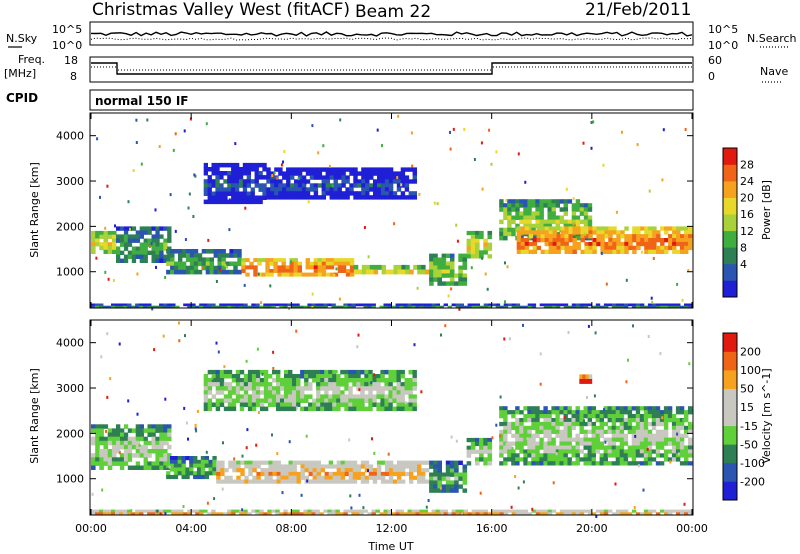 The image size is (800, 554). Describe the element at coordinates (22, 38) in the screenshot. I see `nsky-label: N.Sky` at that location.